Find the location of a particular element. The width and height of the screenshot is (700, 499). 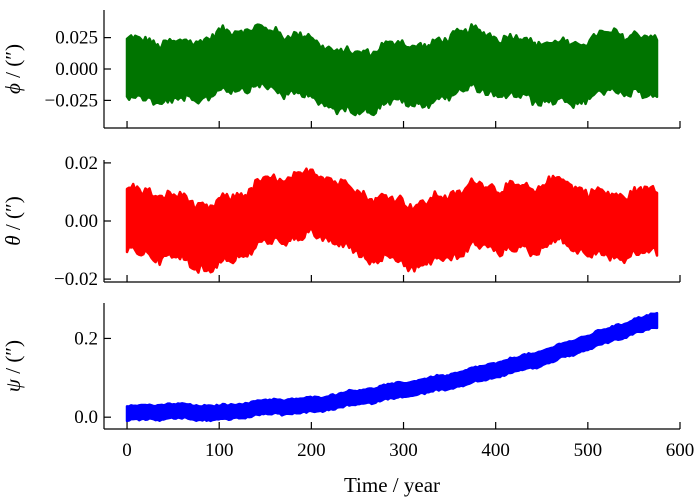

y-axis-symbol: ϕ is located at coordinates (13, 88).